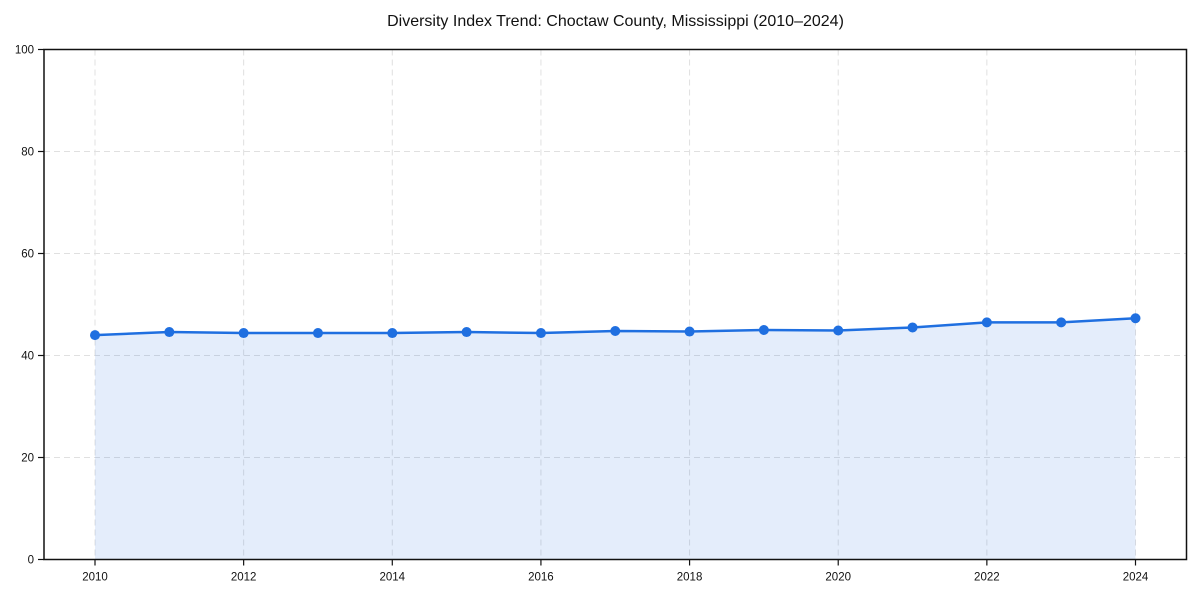 The image size is (1200, 600). Describe the element at coordinates (24, 51) in the screenshot. I see `y-tick-label: 100` at that location.